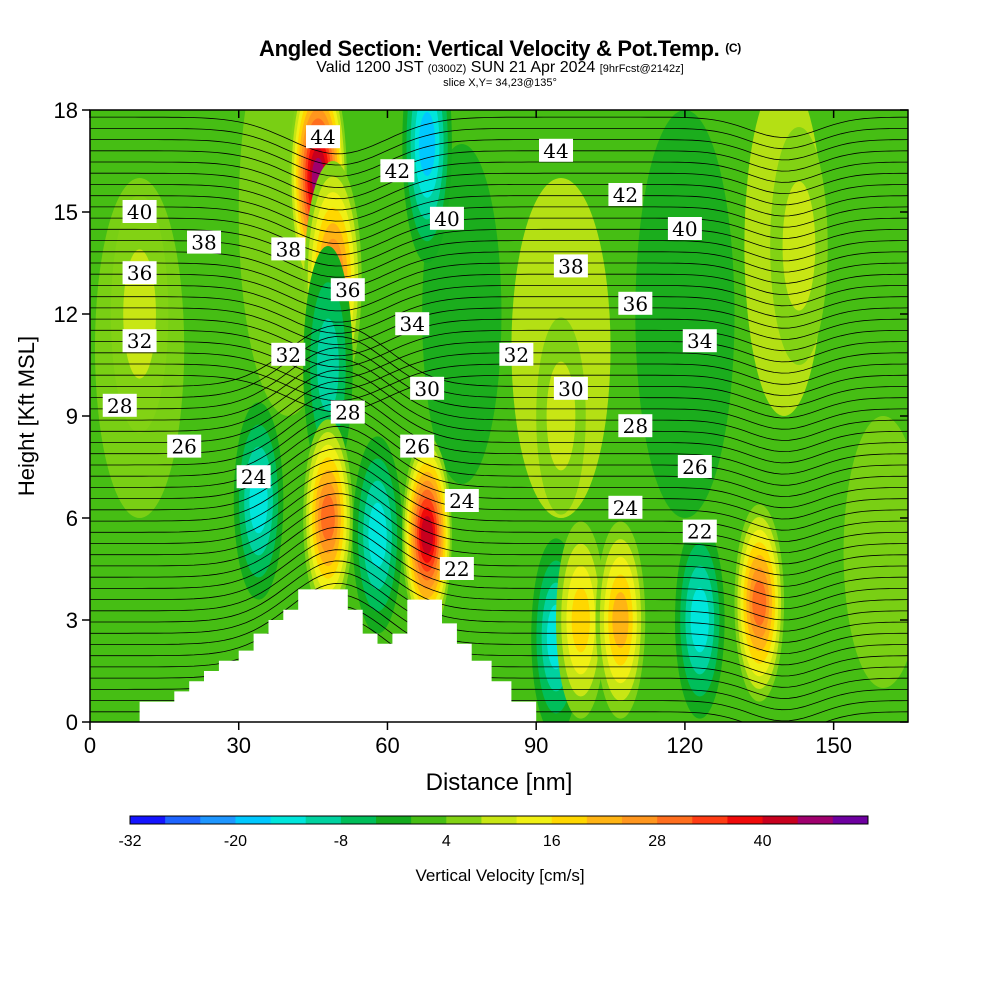 The width and height of the screenshot is (1000, 1000). Describe the element at coordinates (733, 48) in the screenshot. I see `title-tag: (C)` at that location.